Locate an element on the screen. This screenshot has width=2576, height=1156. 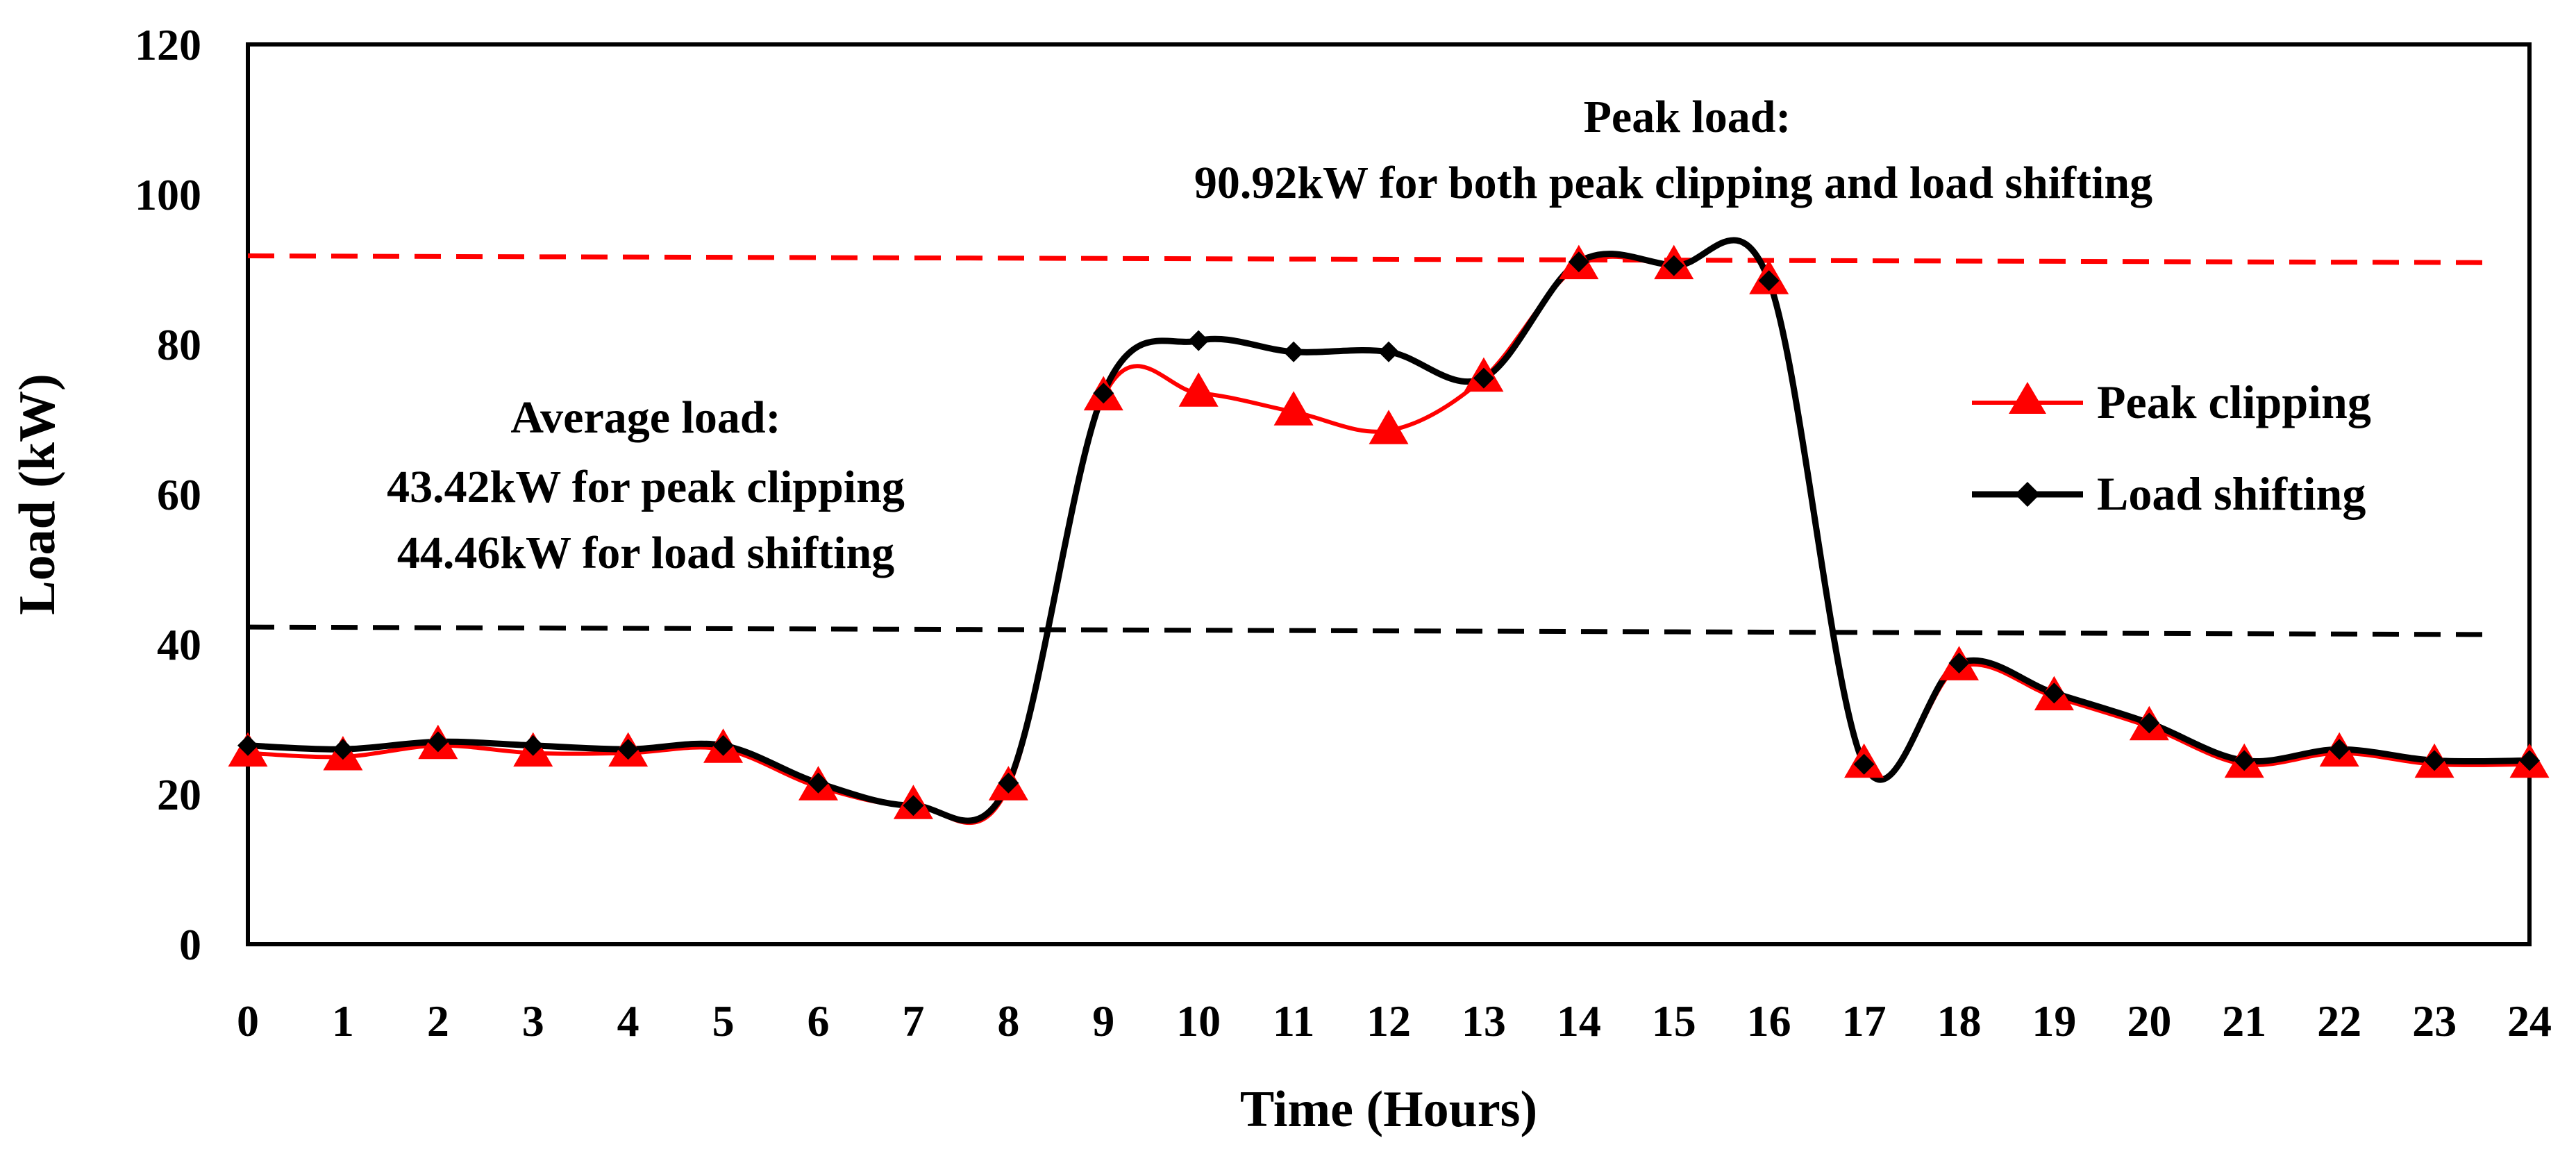
x-tick-label: 13 is located at coordinates (1484, 1021).